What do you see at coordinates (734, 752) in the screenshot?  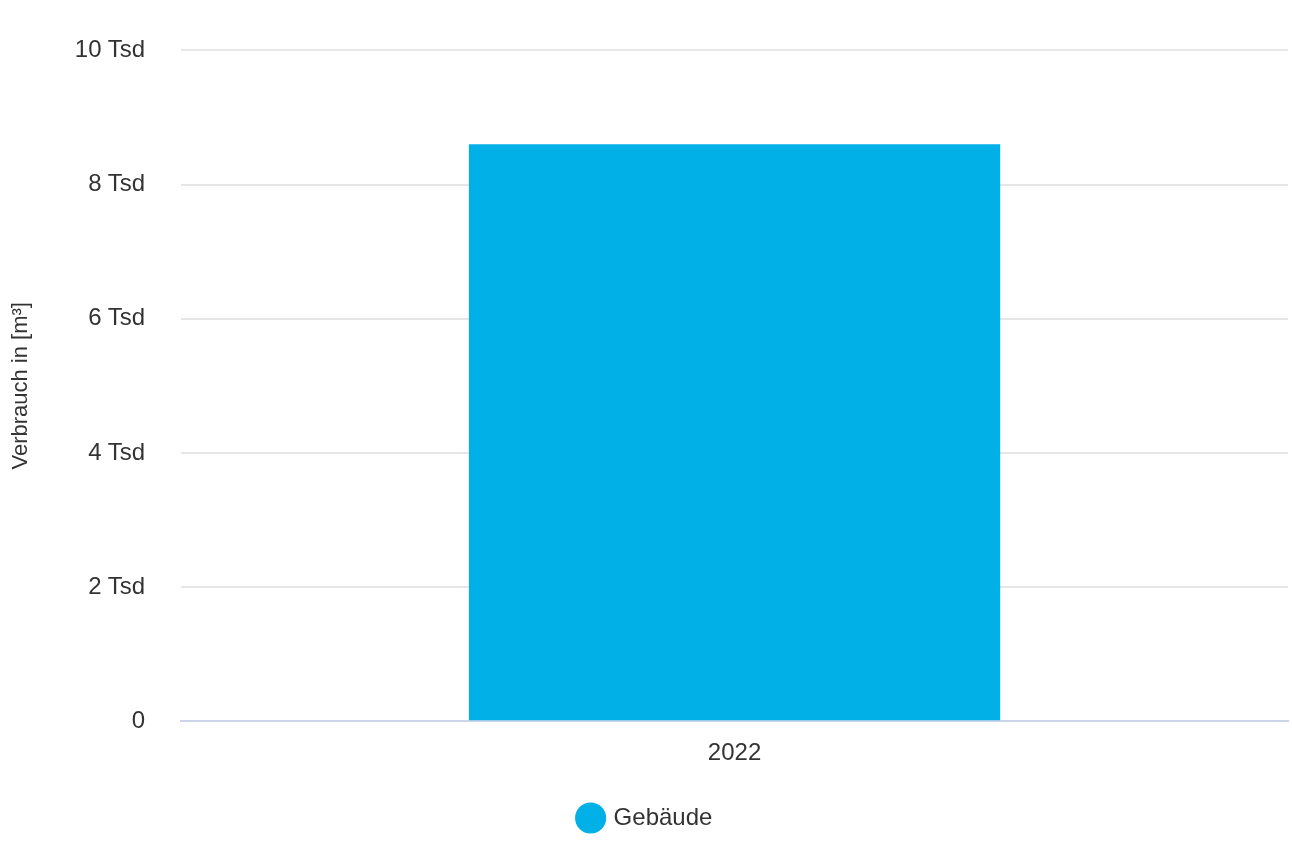 I see `x-tick-label: 2022` at bounding box center [734, 752].